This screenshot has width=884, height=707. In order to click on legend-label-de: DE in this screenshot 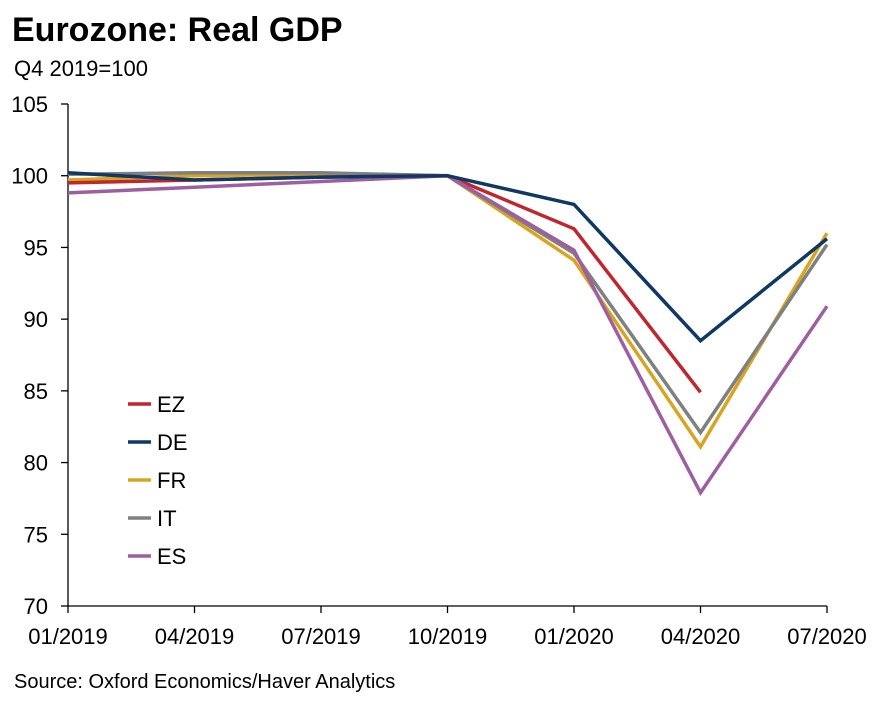, I will do `click(172, 442)`.